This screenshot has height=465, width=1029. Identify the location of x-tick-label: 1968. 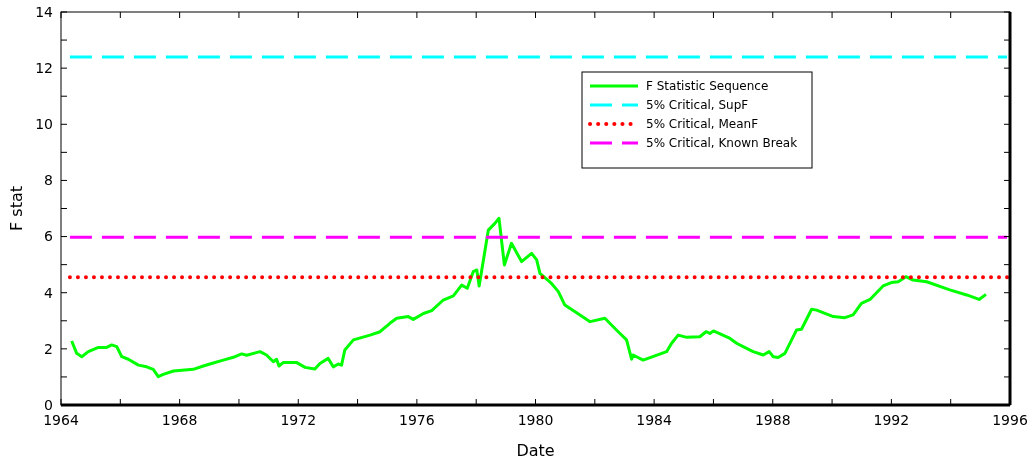
(179, 420).